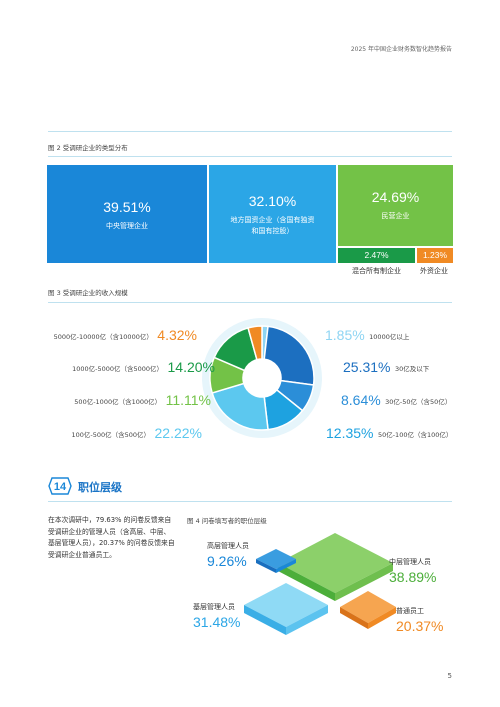  Describe the element at coordinates (449, 676) in the screenshot. I see `page-number: 5` at that location.